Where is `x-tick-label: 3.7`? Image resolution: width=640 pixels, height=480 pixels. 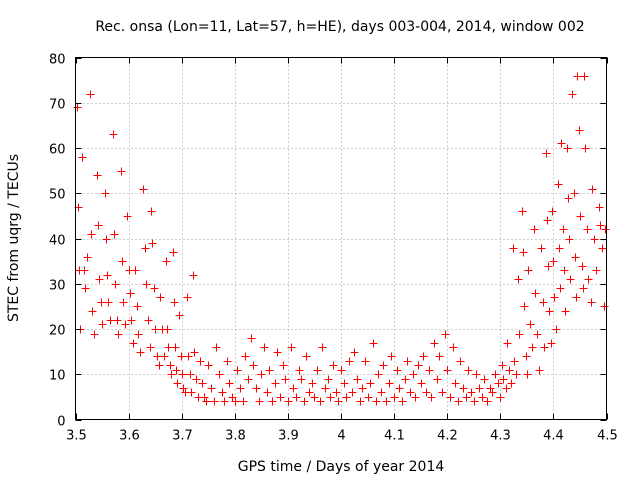
x-tick-label: 3.7 is located at coordinates (182, 436).